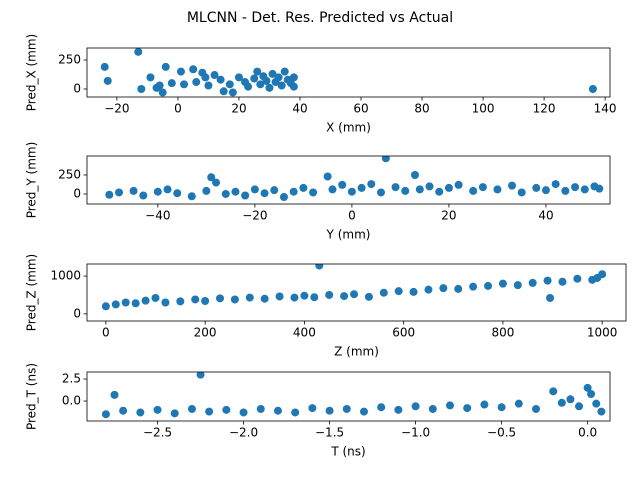  What do you see at coordinates (32, 292) in the screenshot?
I see `y-axis-label: Pred_Z (mm)` at bounding box center [32, 292].